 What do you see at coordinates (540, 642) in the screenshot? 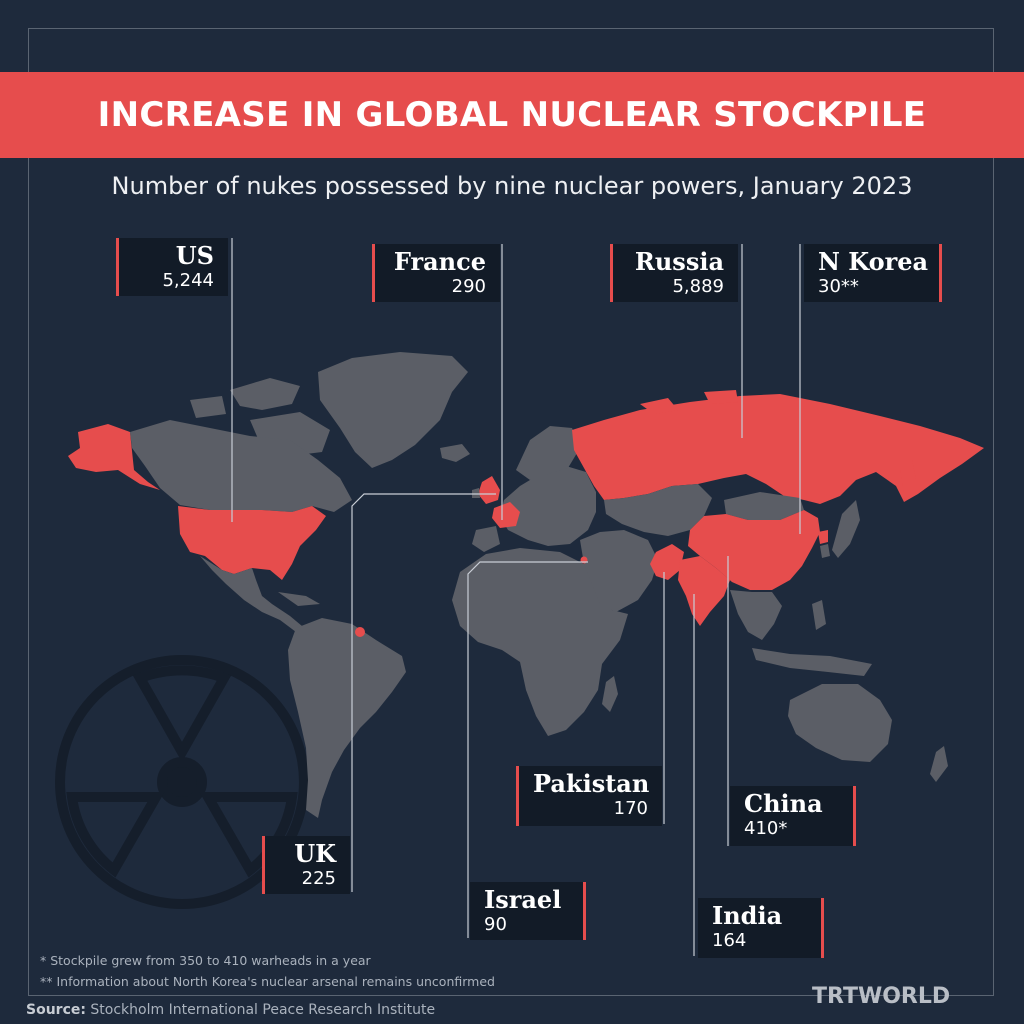
I see `africa` at bounding box center [540, 642].